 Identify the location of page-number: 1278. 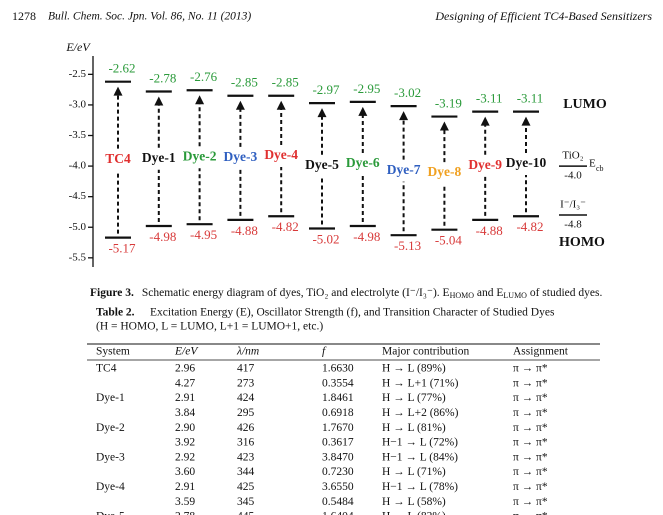
(24, 16).